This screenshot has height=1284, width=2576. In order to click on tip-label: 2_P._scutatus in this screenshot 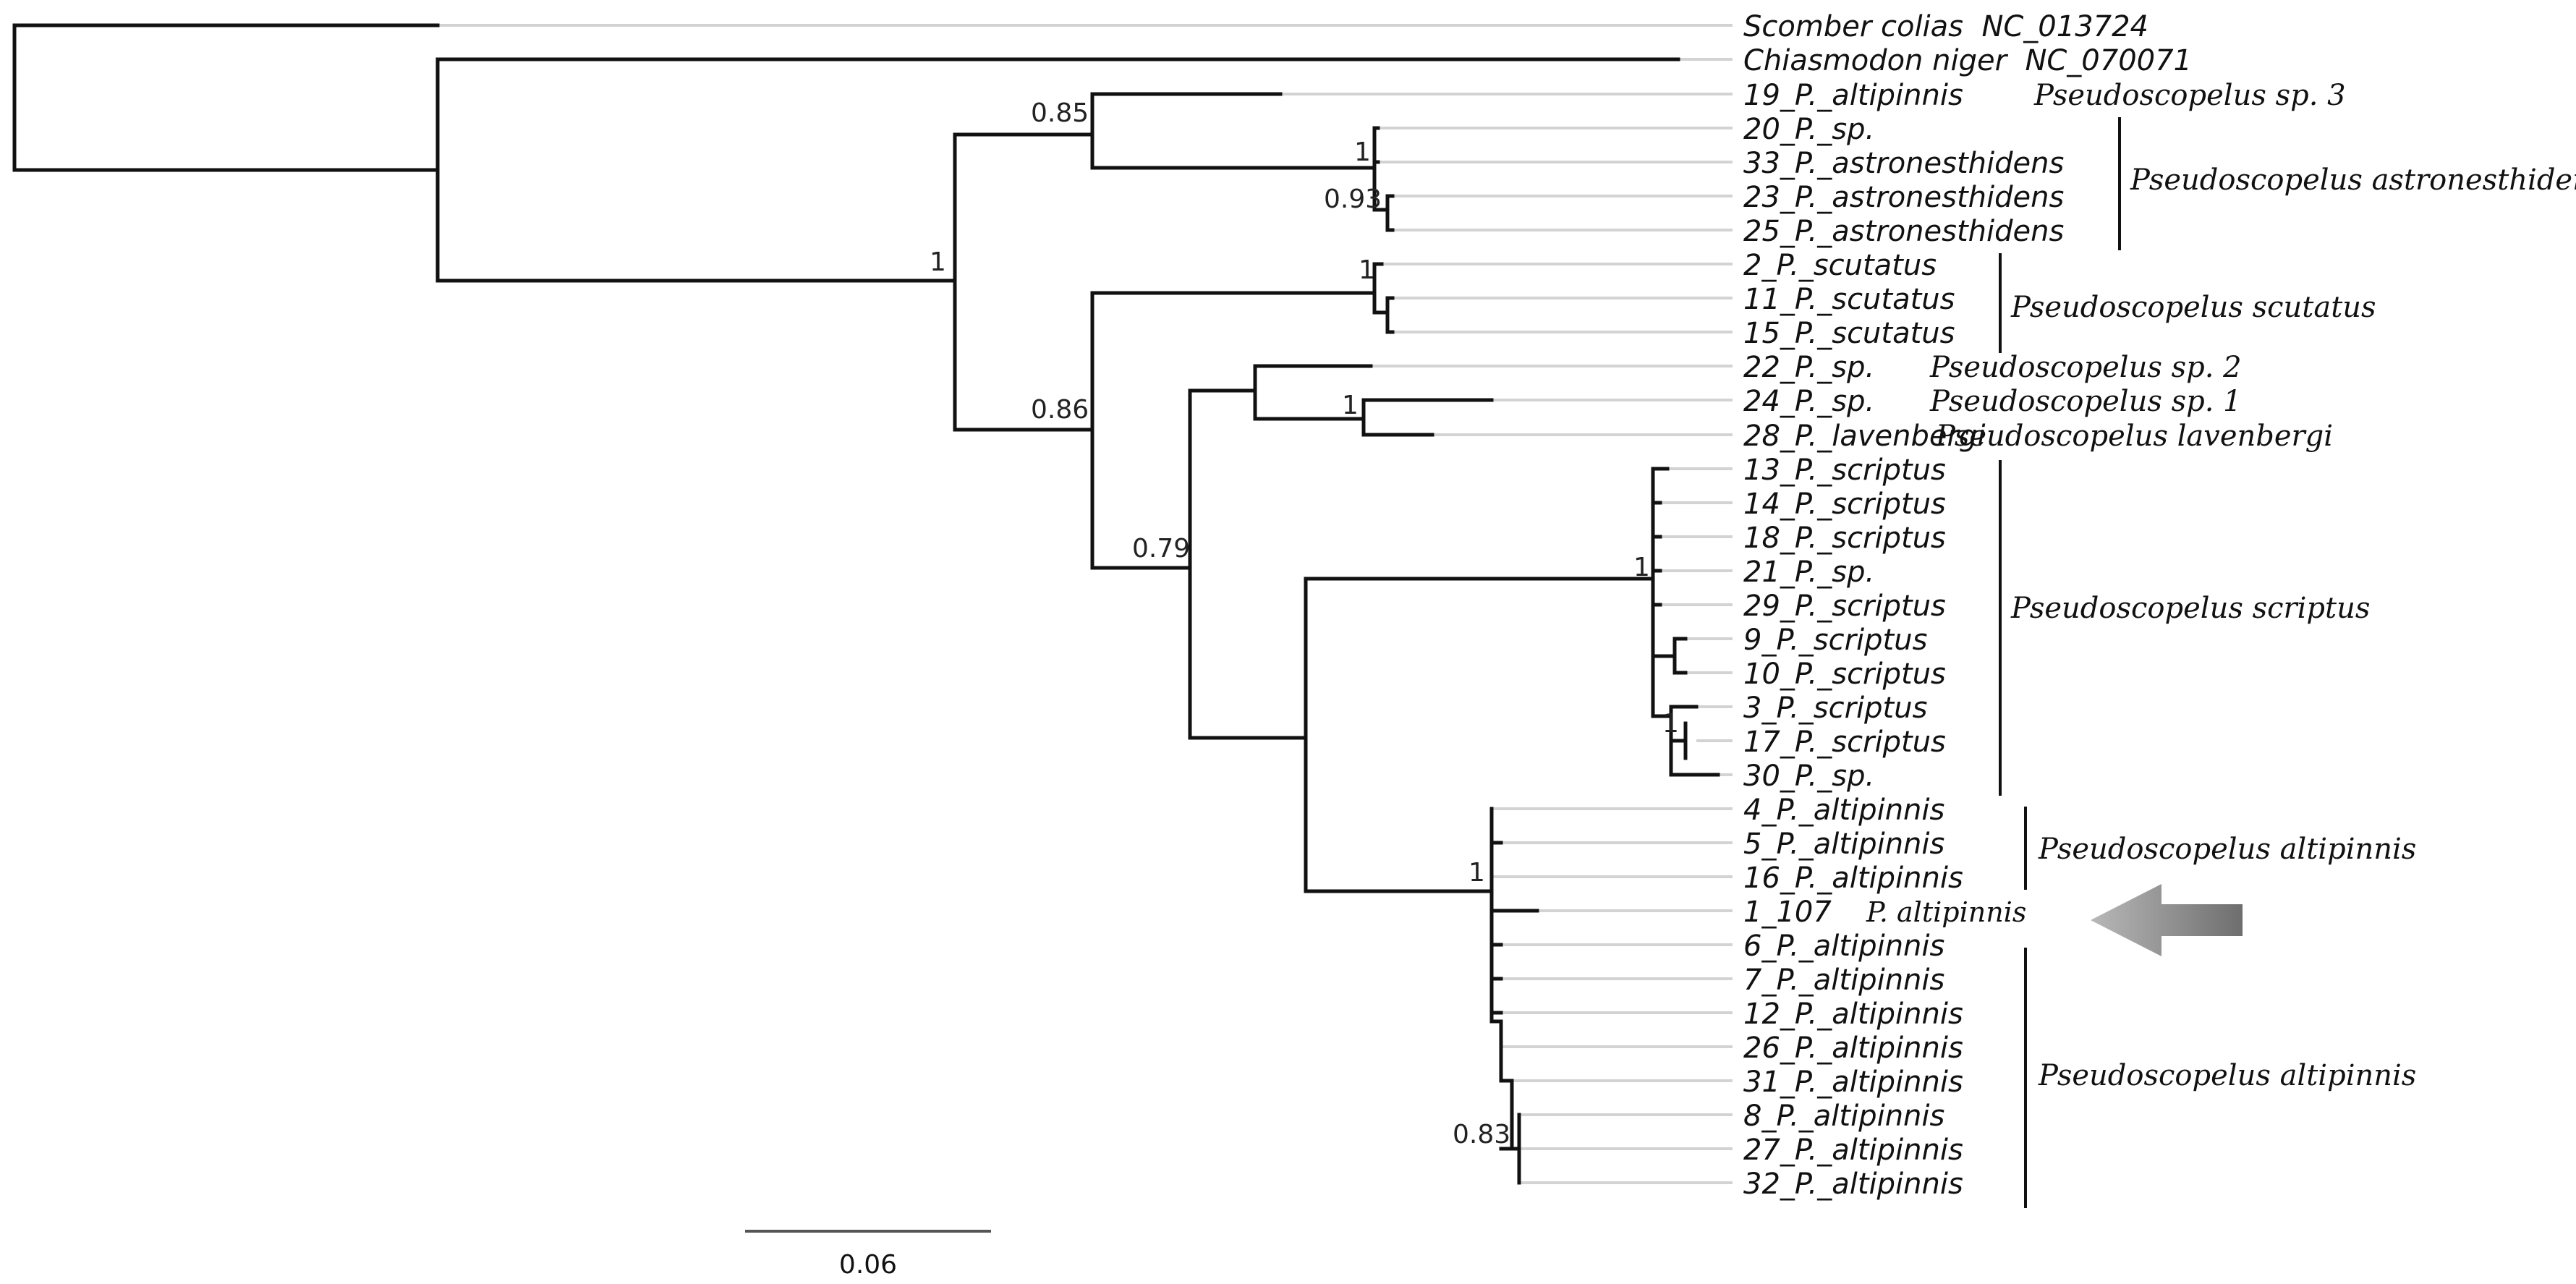, I will do `click(1840, 265)`.